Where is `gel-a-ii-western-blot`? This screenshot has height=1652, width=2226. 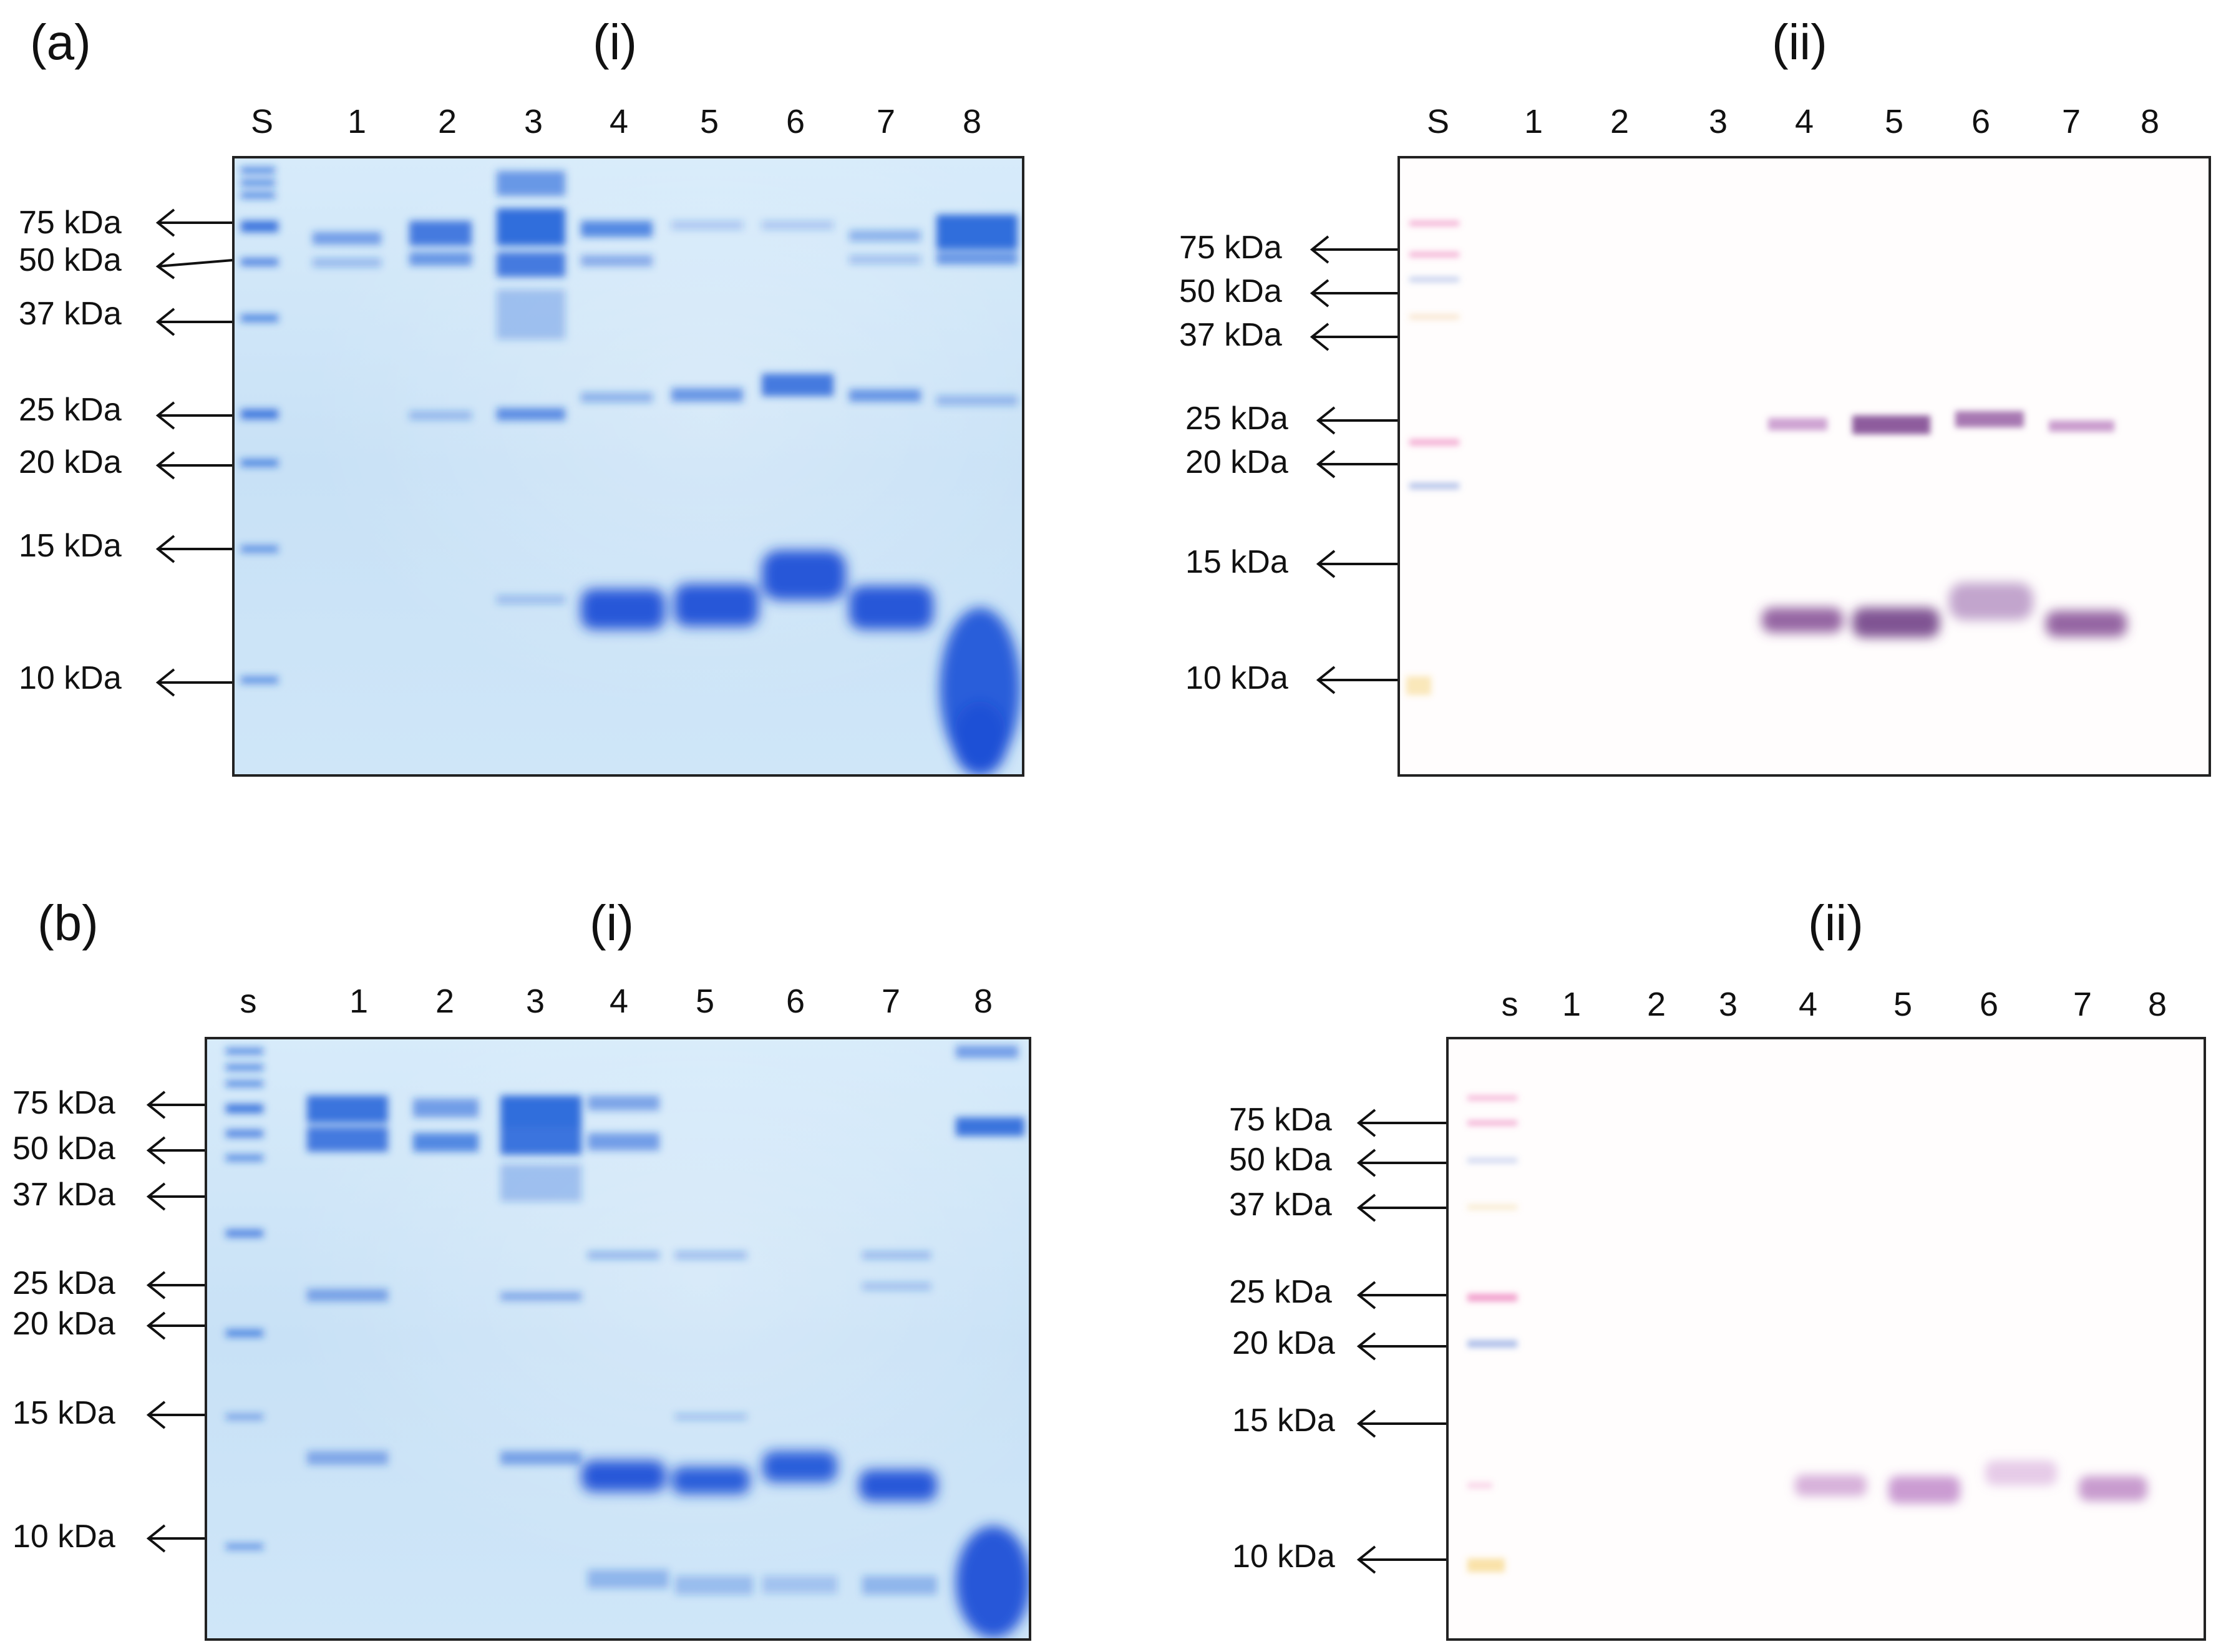 gel-a-ii-western-blot is located at coordinates (1804, 466).